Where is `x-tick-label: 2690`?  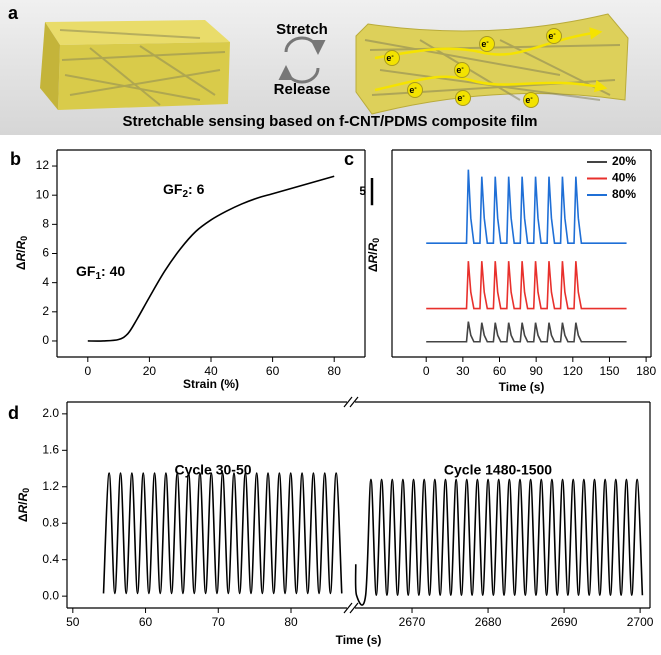
x-tick-label: 2690 is located at coordinates (564, 622).